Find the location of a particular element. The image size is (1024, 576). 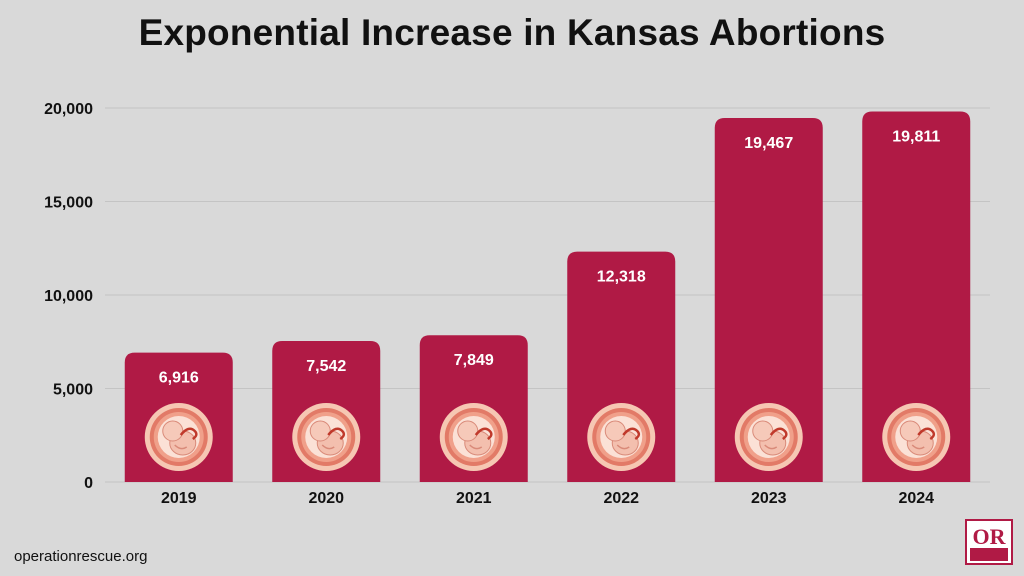

data-label: 19,811 is located at coordinates (916, 137).